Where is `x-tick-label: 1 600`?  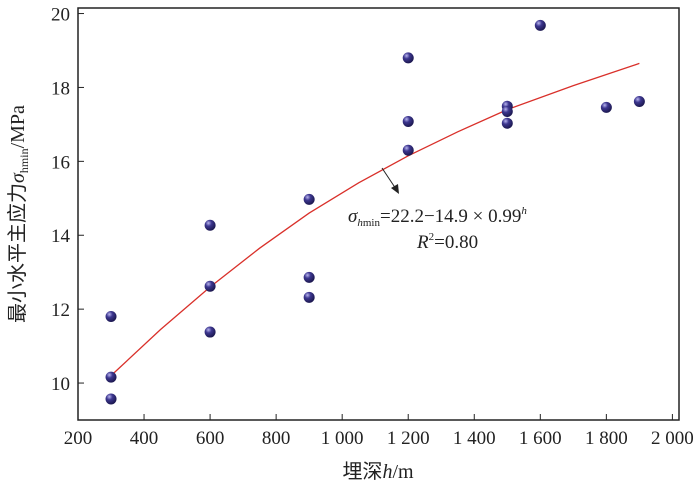
x-tick-label: 1 600 is located at coordinates (540, 438).